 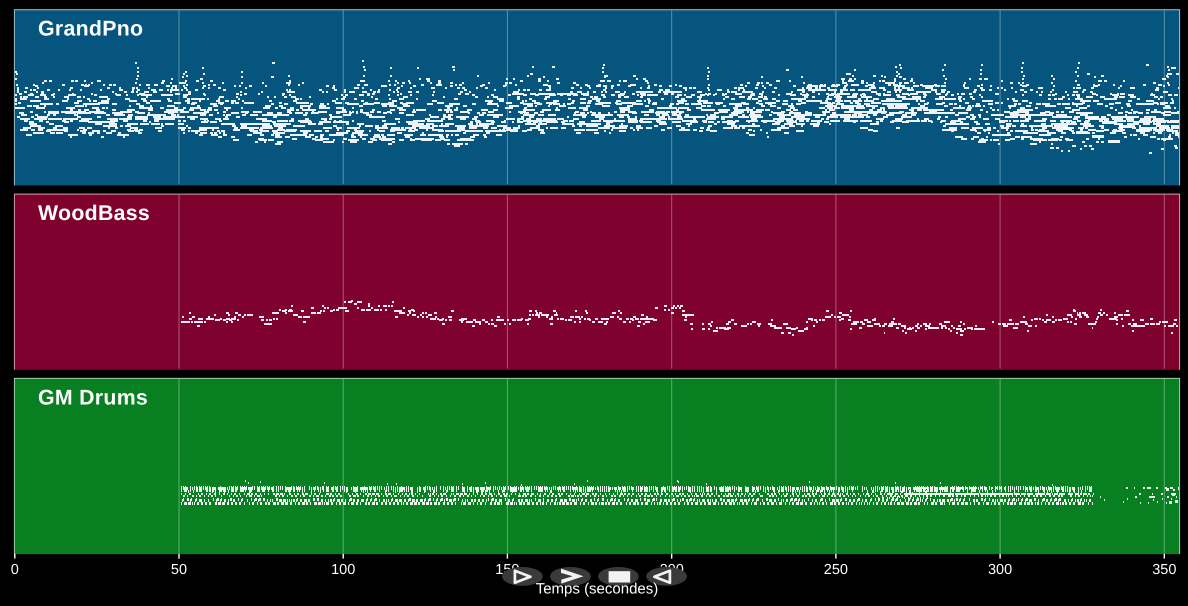 I want to click on svg-text: 250, so click(x=836, y=570).